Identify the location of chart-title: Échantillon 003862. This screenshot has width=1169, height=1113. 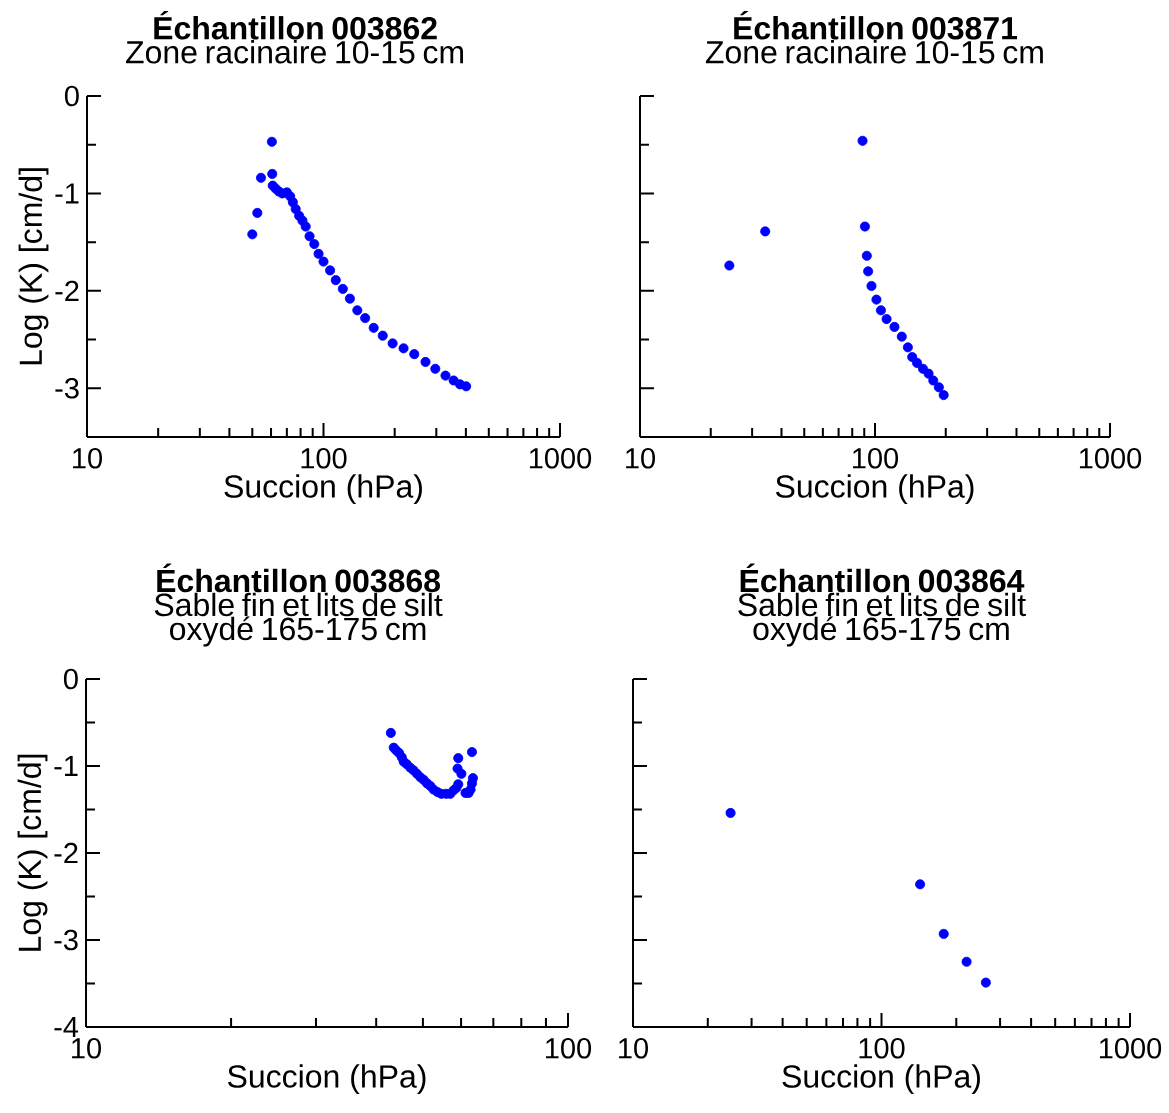
(295, 25).